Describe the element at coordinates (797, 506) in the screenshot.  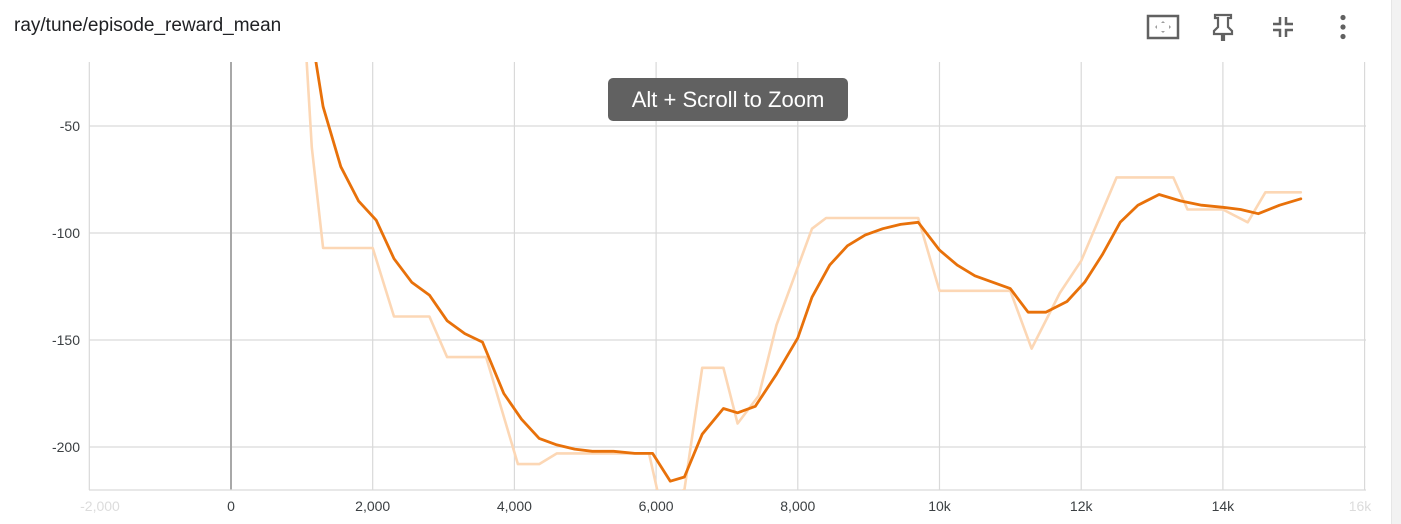
I see `x-tick-label: 8,000` at that location.